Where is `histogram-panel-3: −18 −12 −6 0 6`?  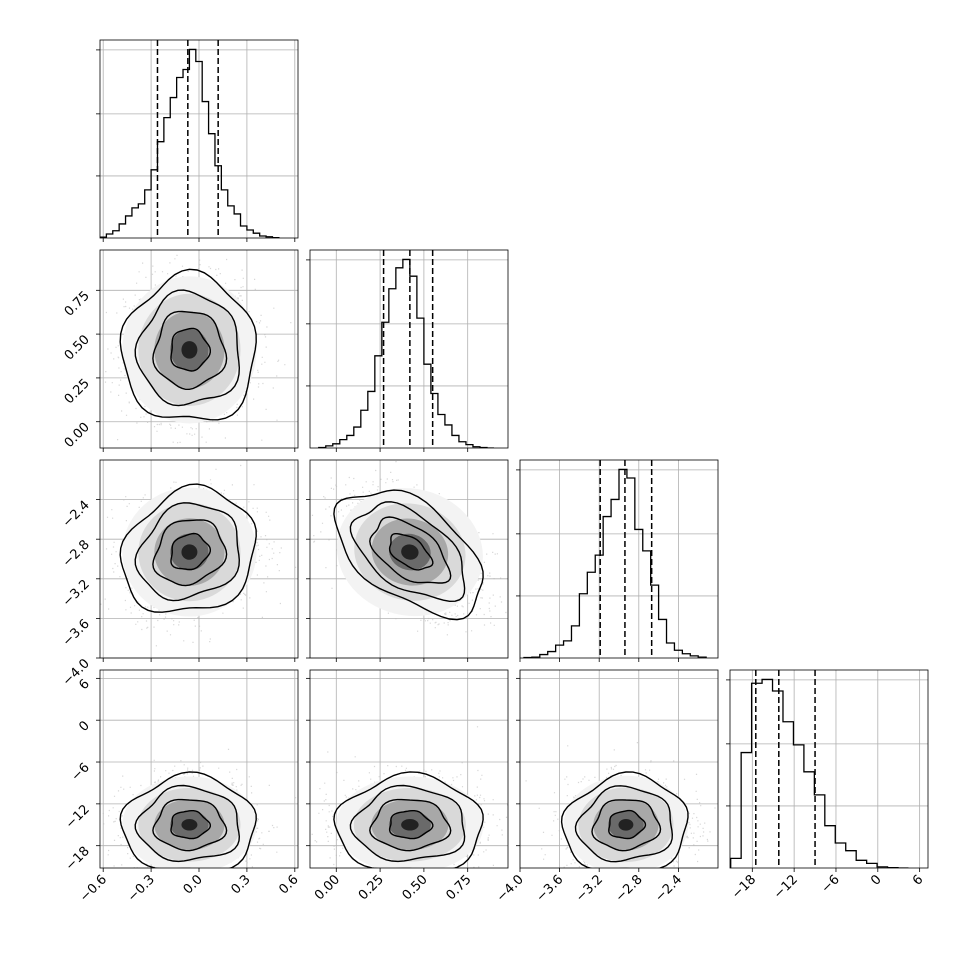
histogram-panel-3: −18 −12 −6 0 6 is located at coordinates (827, 785).